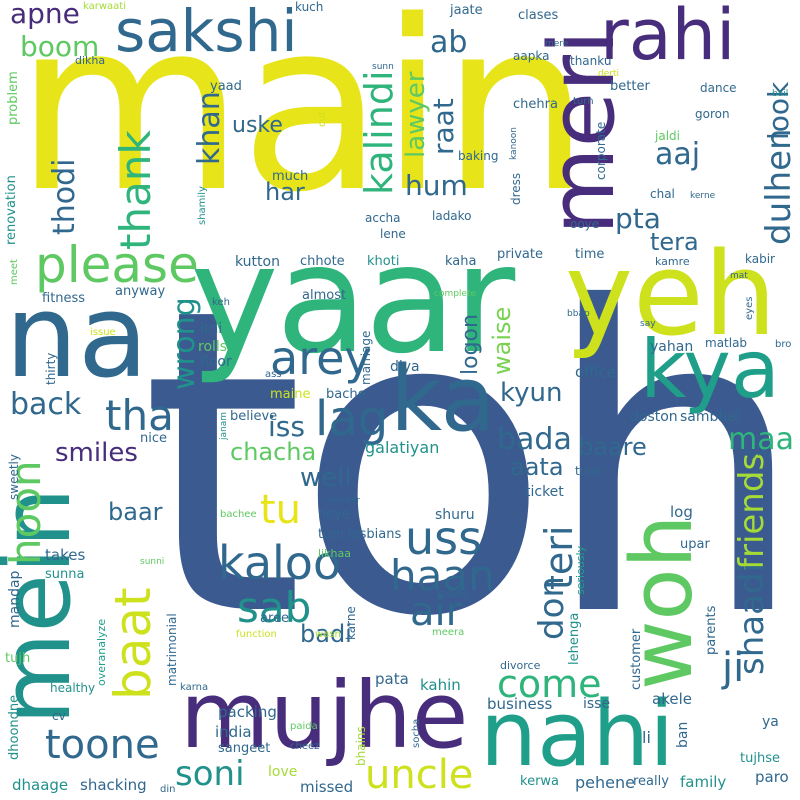  Describe the element at coordinates (140, 291) in the screenshot. I see `word-anyway: anyway` at that location.